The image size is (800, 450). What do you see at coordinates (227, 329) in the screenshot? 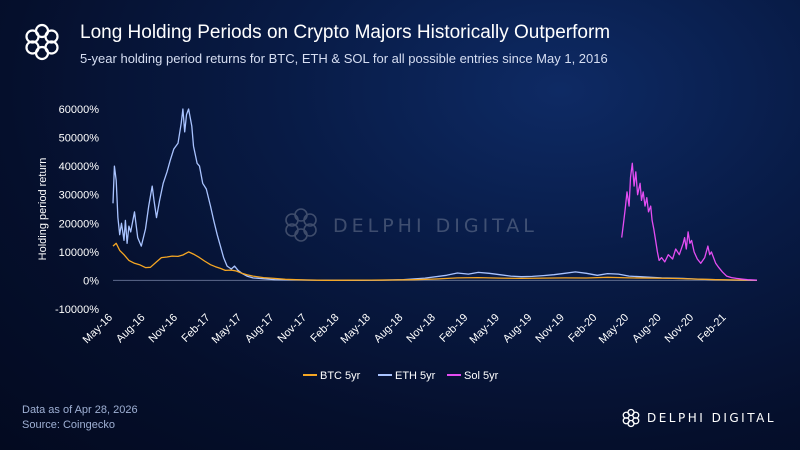
I see `x-tick-label: May-17` at bounding box center [227, 329].